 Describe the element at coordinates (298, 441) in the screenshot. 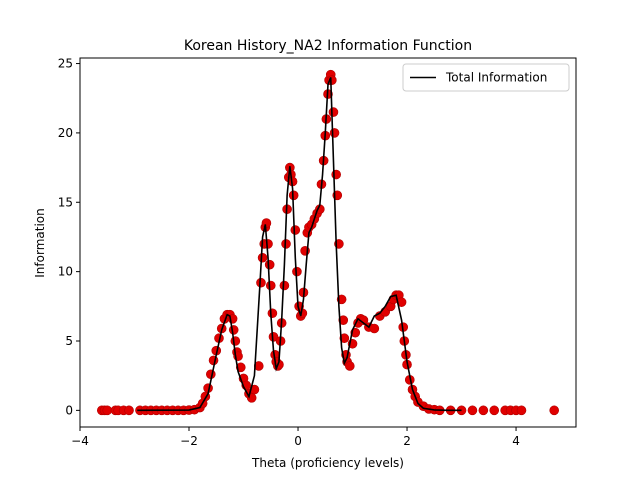

I see `x-tick-label: 0` at that location.